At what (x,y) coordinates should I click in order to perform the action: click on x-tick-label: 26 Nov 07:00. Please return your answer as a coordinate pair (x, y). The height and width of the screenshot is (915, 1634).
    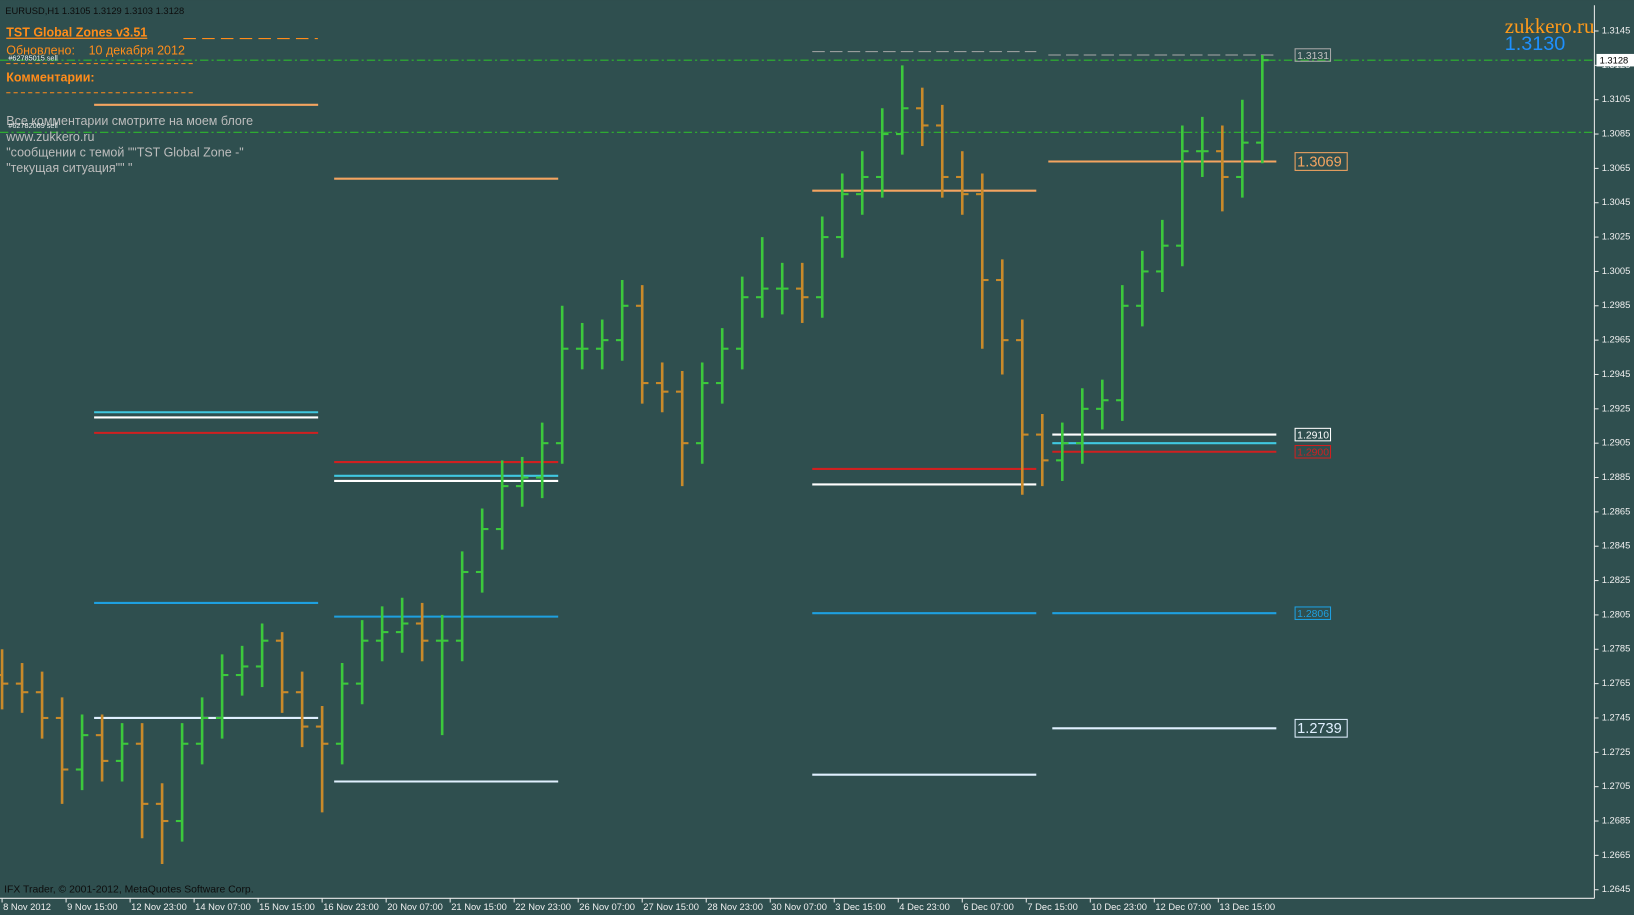
    Looking at the image, I should click on (607, 907).